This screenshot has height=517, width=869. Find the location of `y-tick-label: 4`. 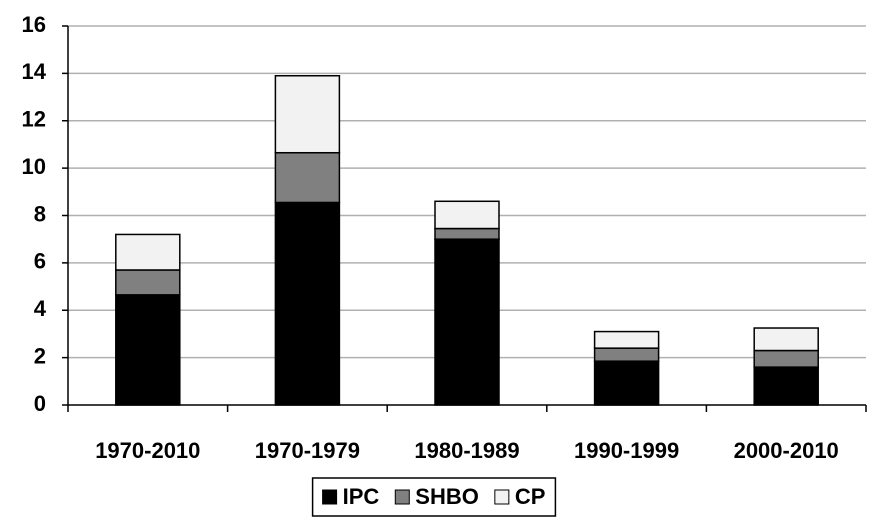

y-tick-label: 4 is located at coordinates (40, 308).